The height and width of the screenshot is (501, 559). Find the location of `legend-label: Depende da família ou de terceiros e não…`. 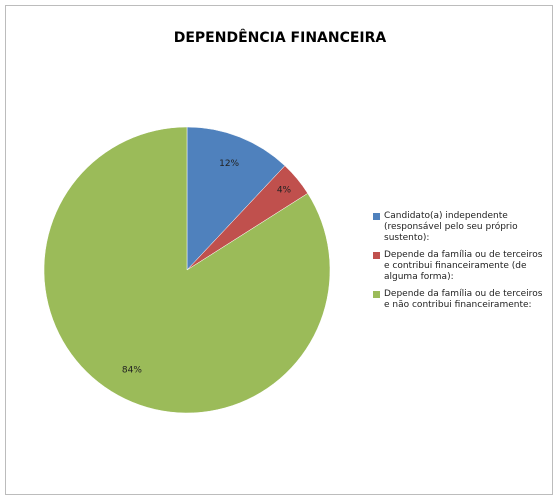

legend-label: Depende da família ou de terceiros e não… is located at coordinates (463, 299).